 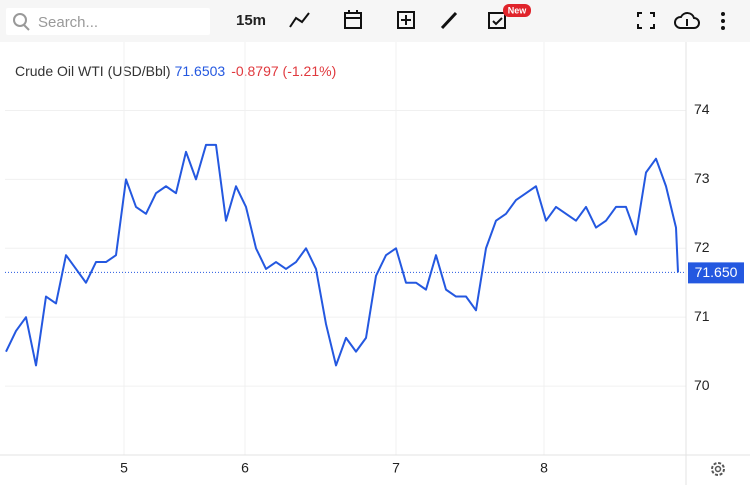 What do you see at coordinates (406, 20) in the screenshot?
I see `add-icon` at bounding box center [406, 20].